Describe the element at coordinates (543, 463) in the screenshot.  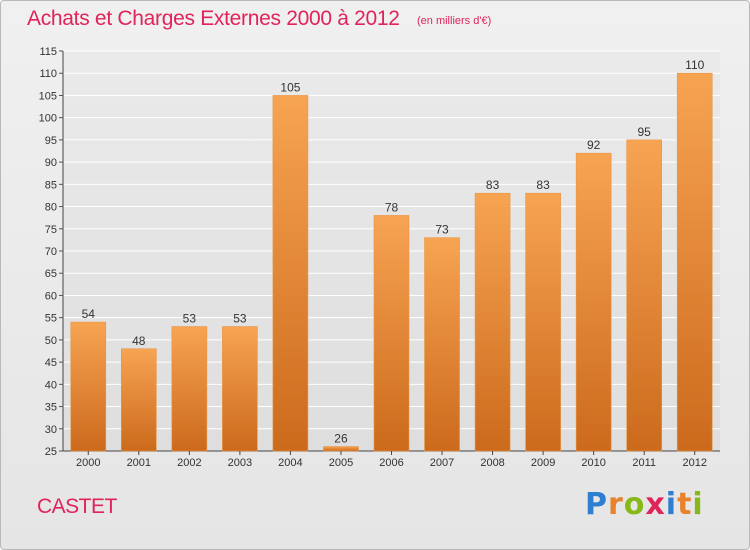
I see `x-tick-label: 2009` at that location.